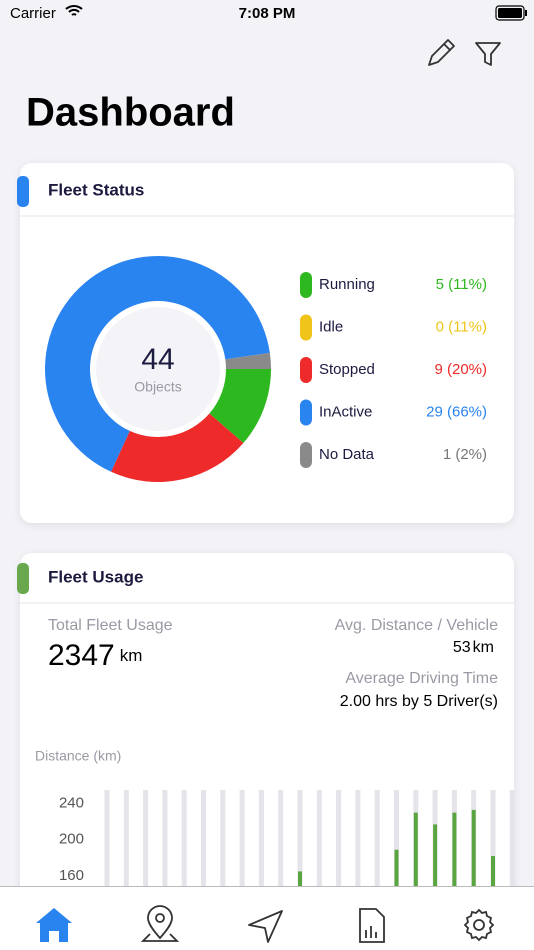 This screenshot has width=534, height=950. What do you see at coordinates (71, 875) in the screenshot?
I see `y-tick-label: 160` at bounding box center [71, 875].